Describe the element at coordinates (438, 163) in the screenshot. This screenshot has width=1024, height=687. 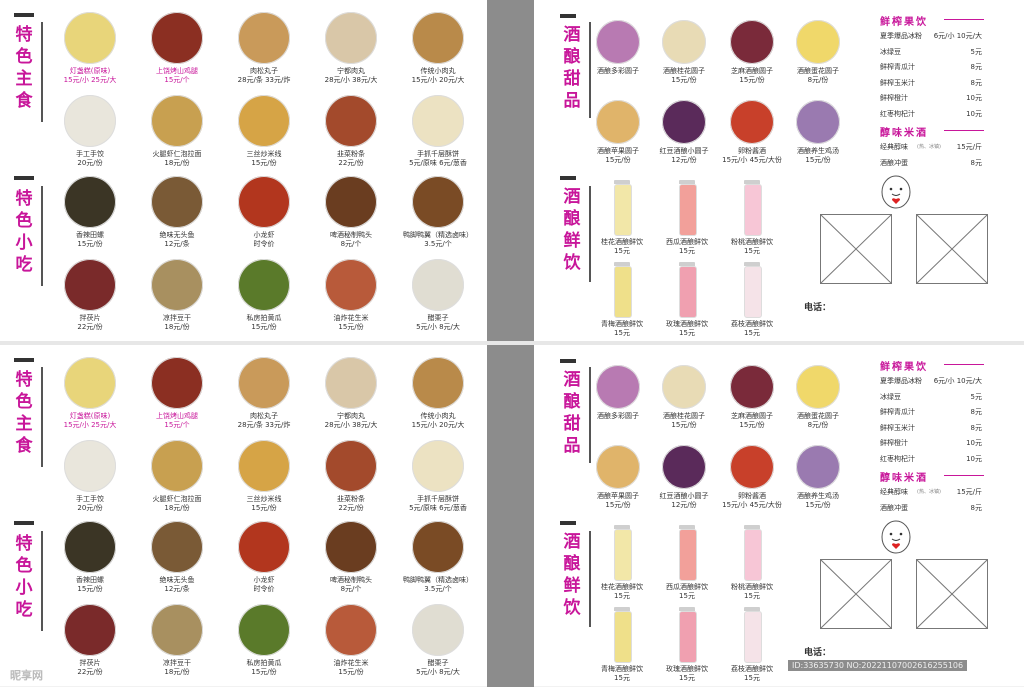
I see `item-price: 5元/原味 6元/葱香` at that location.